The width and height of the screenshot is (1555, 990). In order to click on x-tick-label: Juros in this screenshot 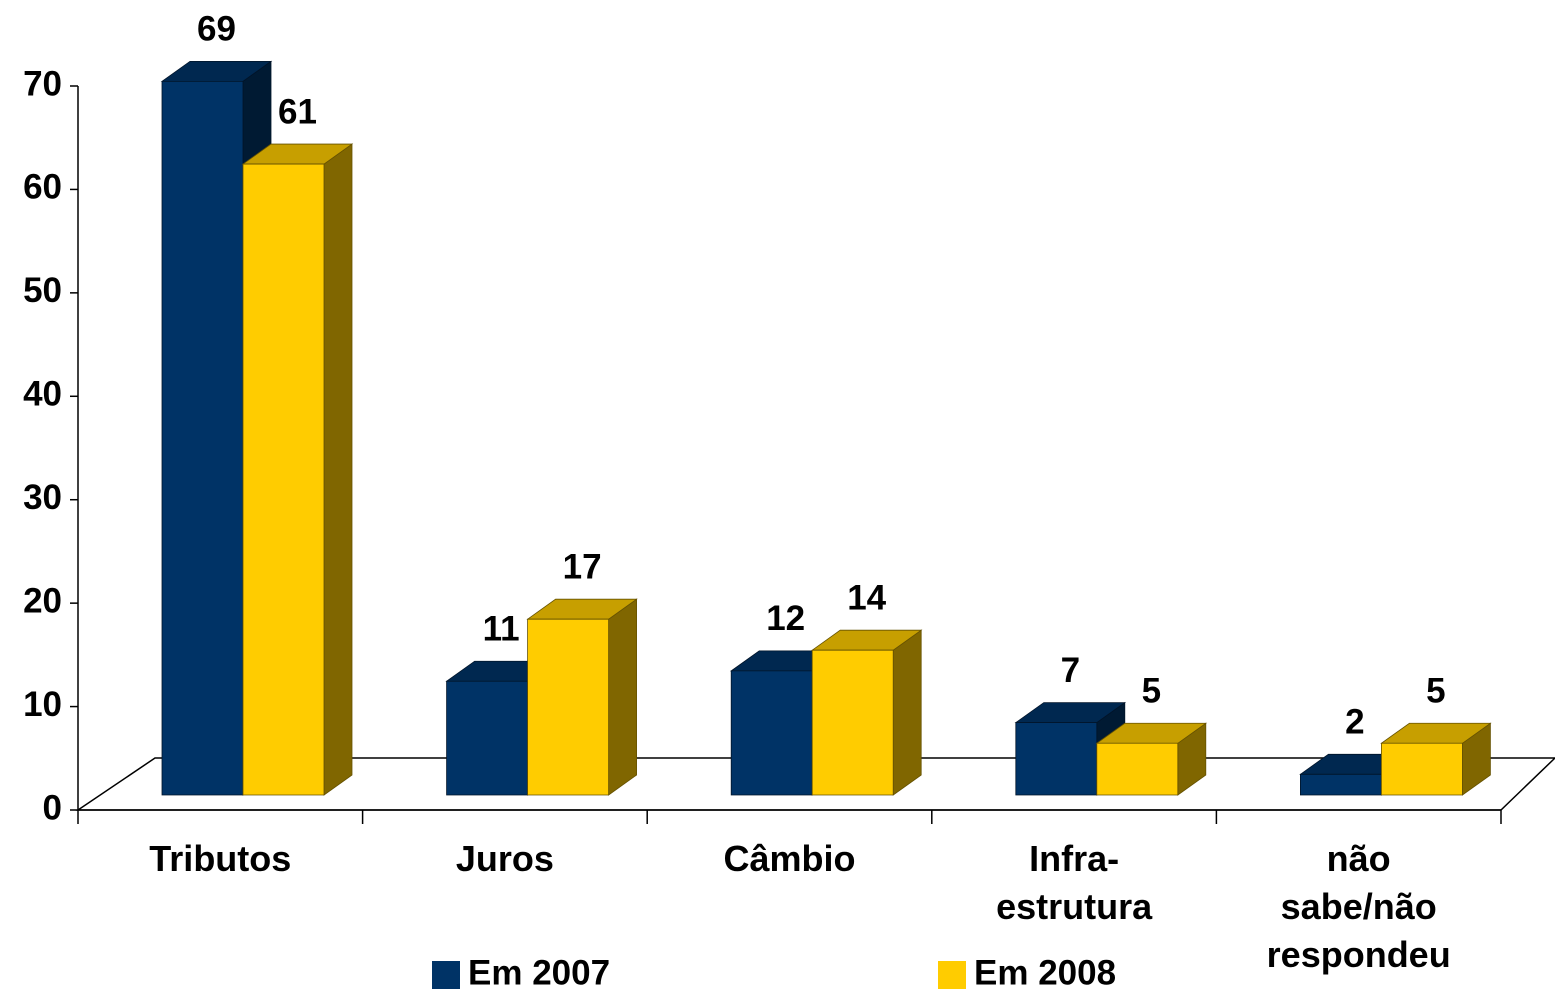, I will do `click(504, 858)`.